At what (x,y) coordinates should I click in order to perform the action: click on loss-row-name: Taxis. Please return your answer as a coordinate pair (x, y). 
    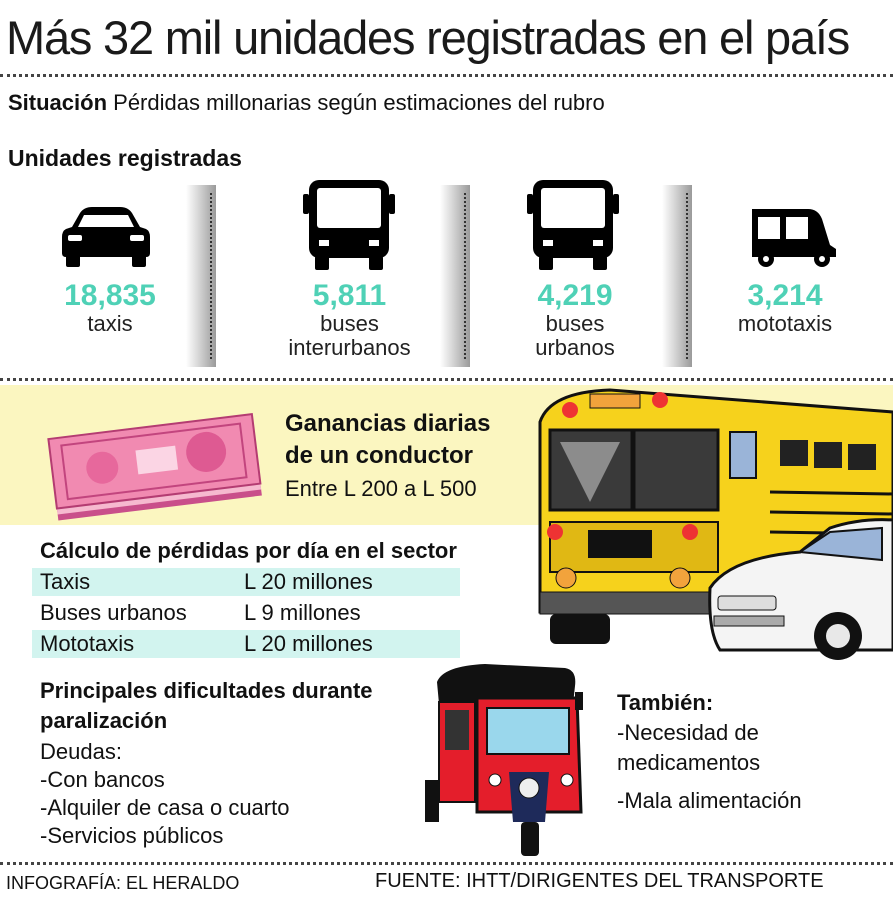
    Looking at the image, I should click on (65, 581).